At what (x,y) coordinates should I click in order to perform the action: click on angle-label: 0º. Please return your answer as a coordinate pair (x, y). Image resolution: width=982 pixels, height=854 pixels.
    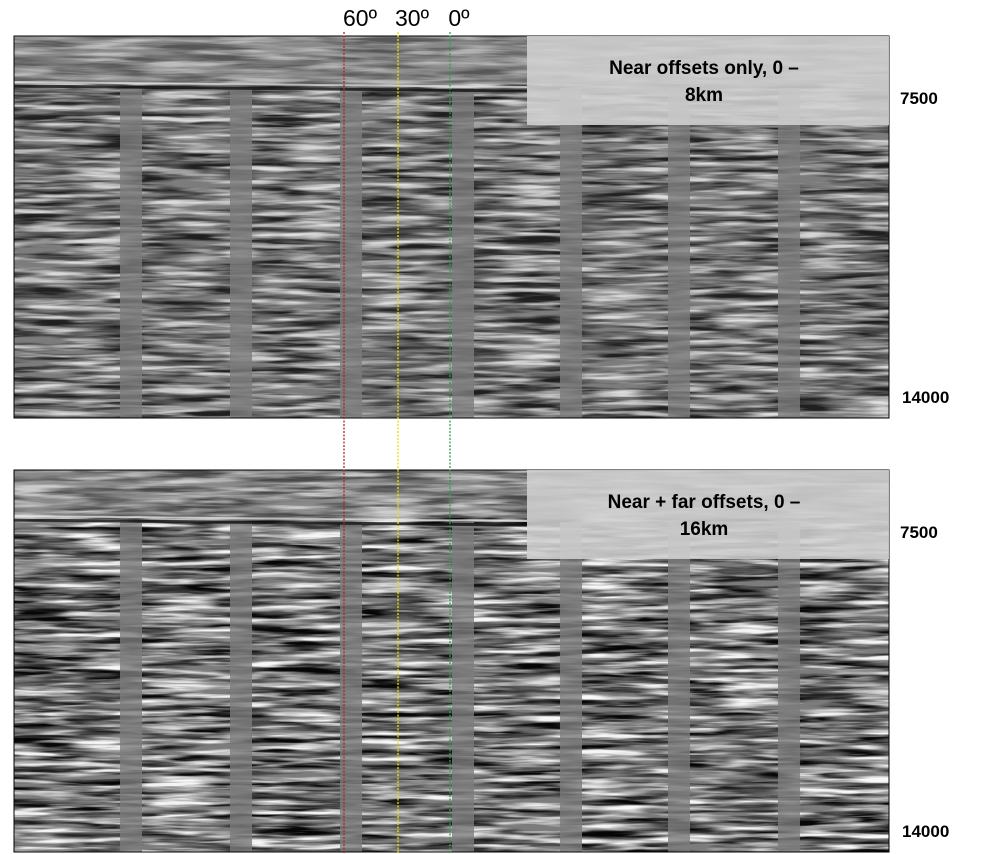
    Looking at the image, I should click on (459, 18).